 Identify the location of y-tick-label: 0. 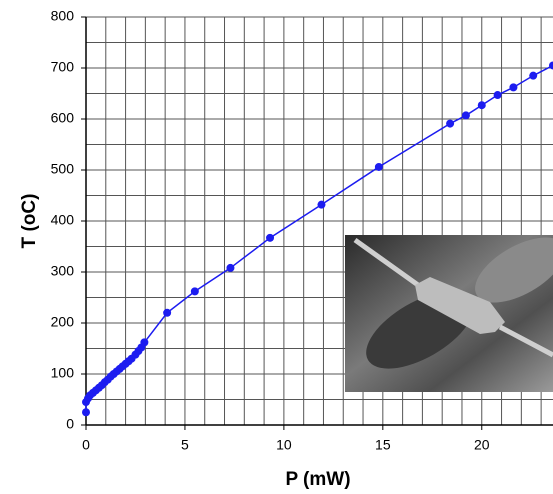
(70, 424).